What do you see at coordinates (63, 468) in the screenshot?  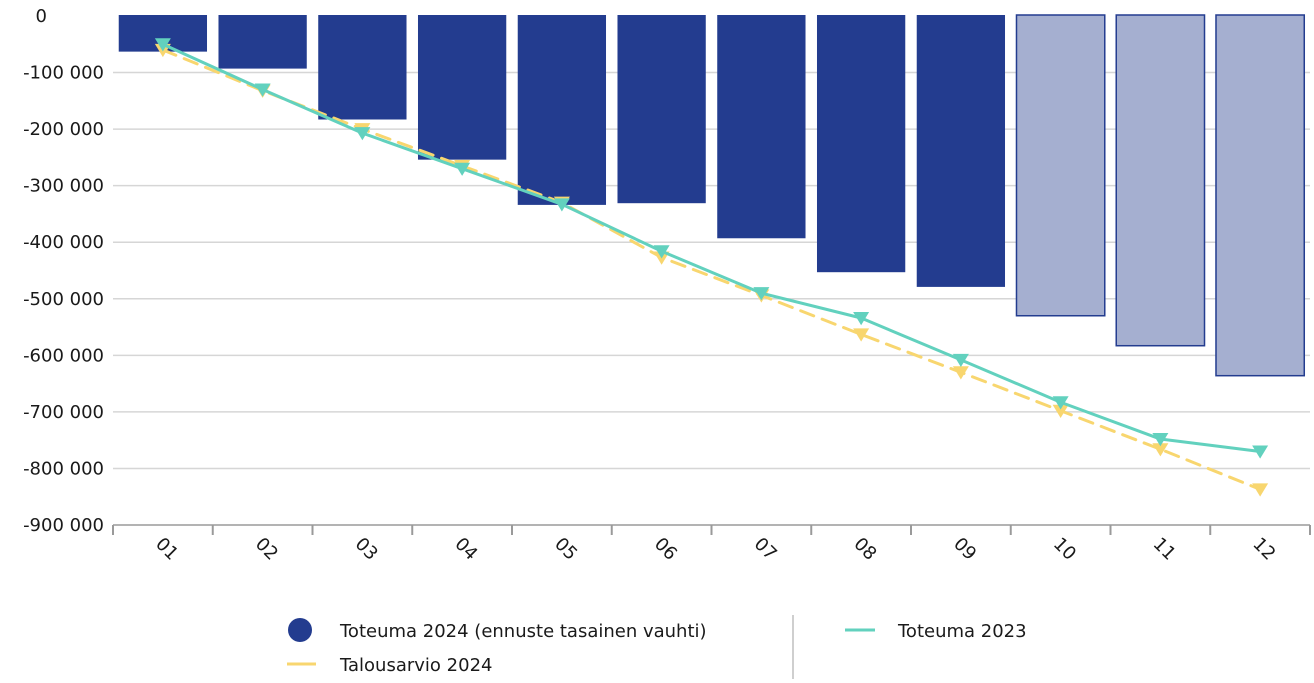 I see `y-tick-label: -800 000` at bounding box center [63, 468].